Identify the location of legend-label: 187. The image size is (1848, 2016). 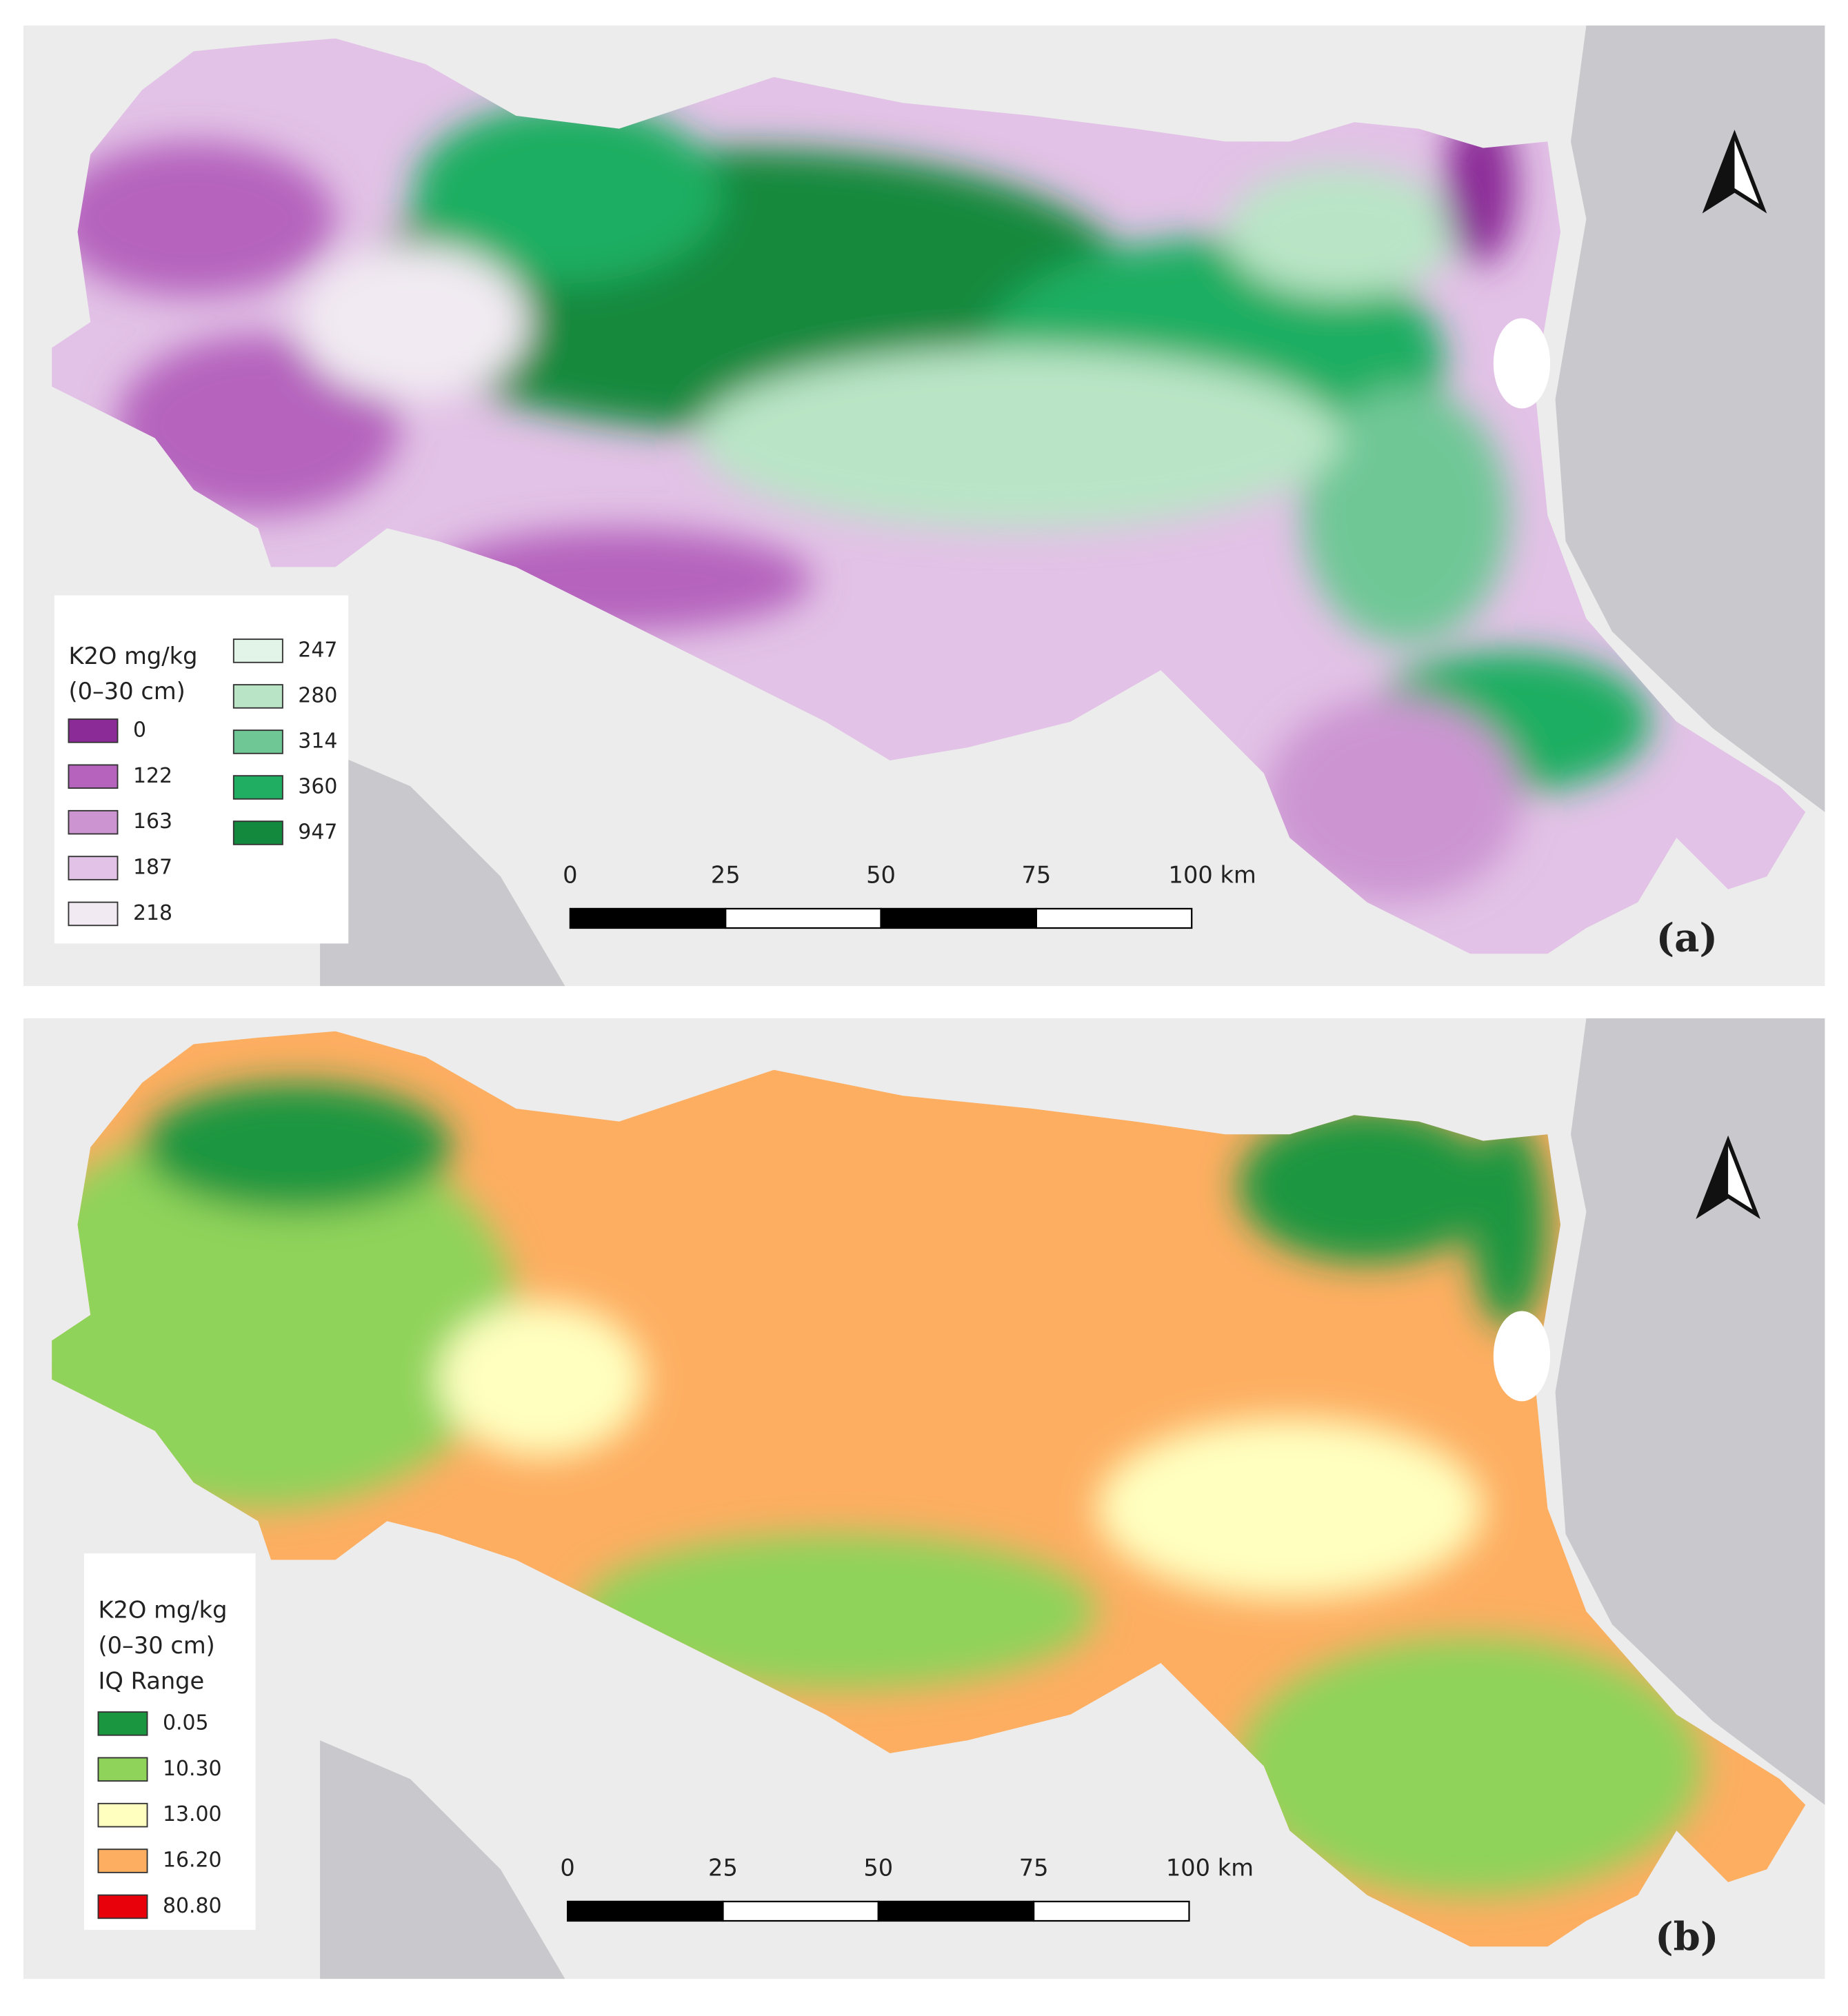
(152, 868).